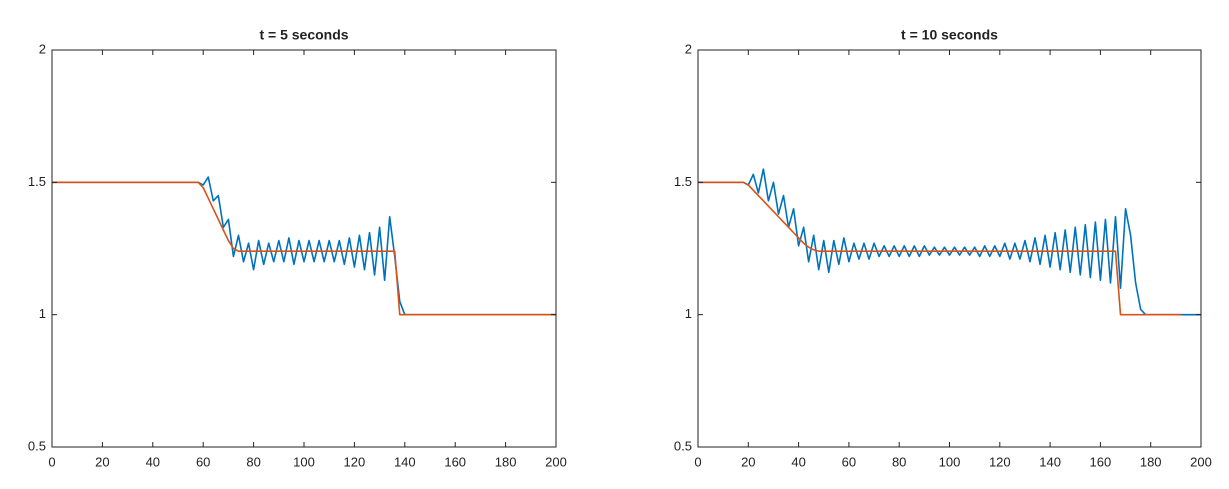  What do you see at coordinates (303, 35) in the screenshot?
I see `chart-title: t = 5 seconds` at bounding box center [303, 35].